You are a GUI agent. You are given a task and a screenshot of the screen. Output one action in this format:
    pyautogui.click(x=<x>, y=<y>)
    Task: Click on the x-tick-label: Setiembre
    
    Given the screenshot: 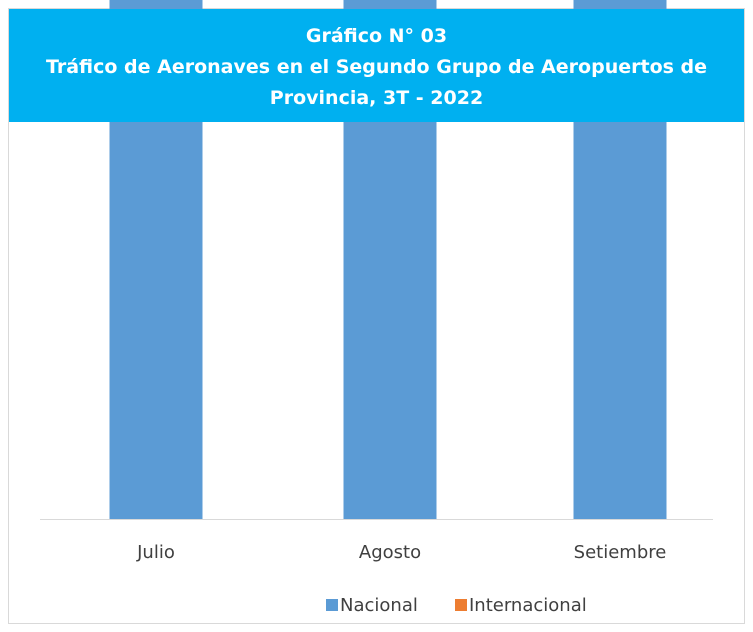 What is the action you would take?
    pyautogui.click(x=620, y=552)
    